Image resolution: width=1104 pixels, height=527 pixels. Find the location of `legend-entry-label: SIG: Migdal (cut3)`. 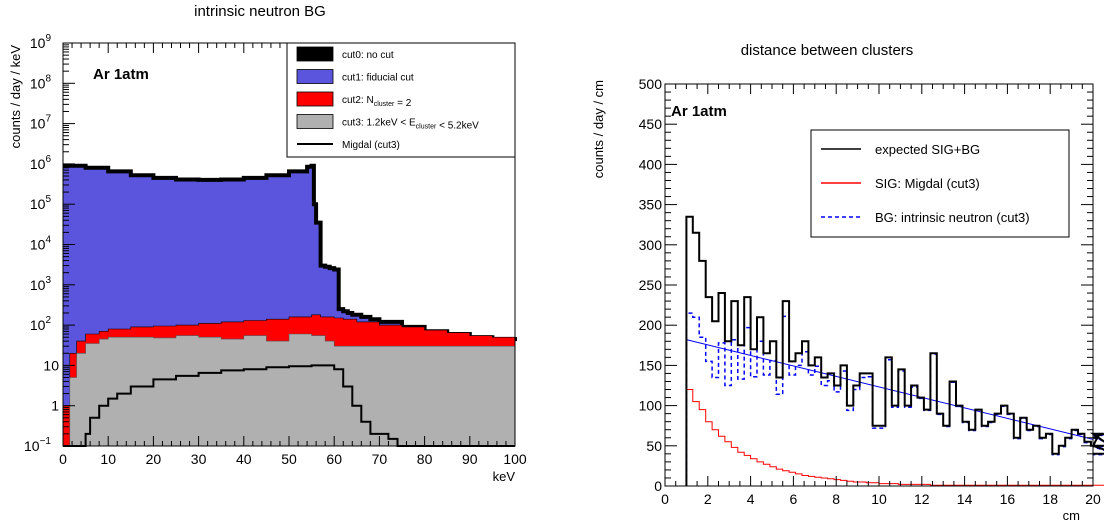

legend-entry-label: SIG: Migdal (cut3) is located at coordinates (927, 183).